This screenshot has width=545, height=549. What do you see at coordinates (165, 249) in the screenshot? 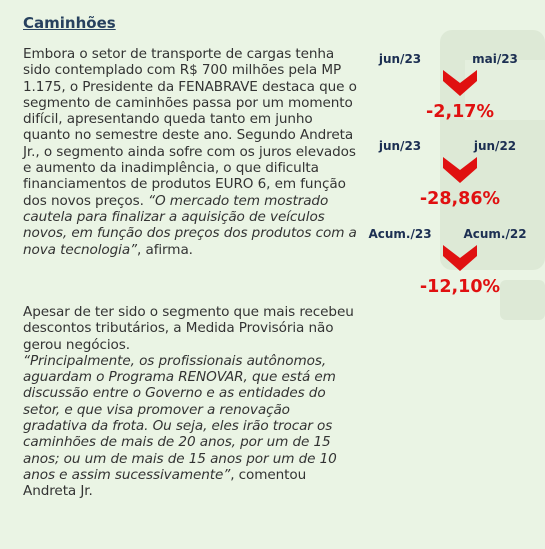
I see `text: , afirma.` at bounding box center [165, 249].